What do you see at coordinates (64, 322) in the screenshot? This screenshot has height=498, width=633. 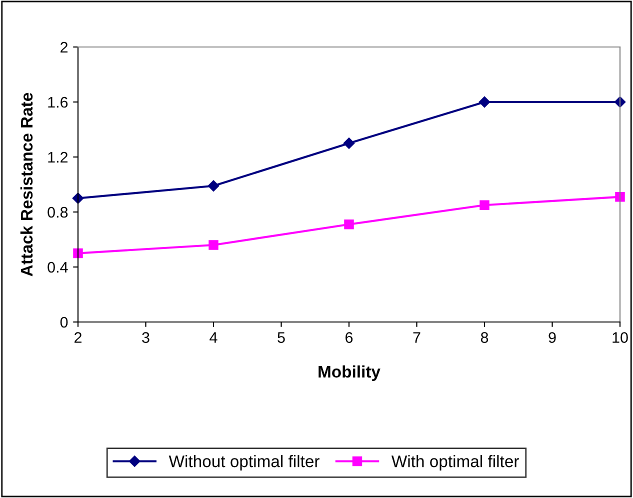 I see `y-tick-label: 0` at bounding box center [64, 322].